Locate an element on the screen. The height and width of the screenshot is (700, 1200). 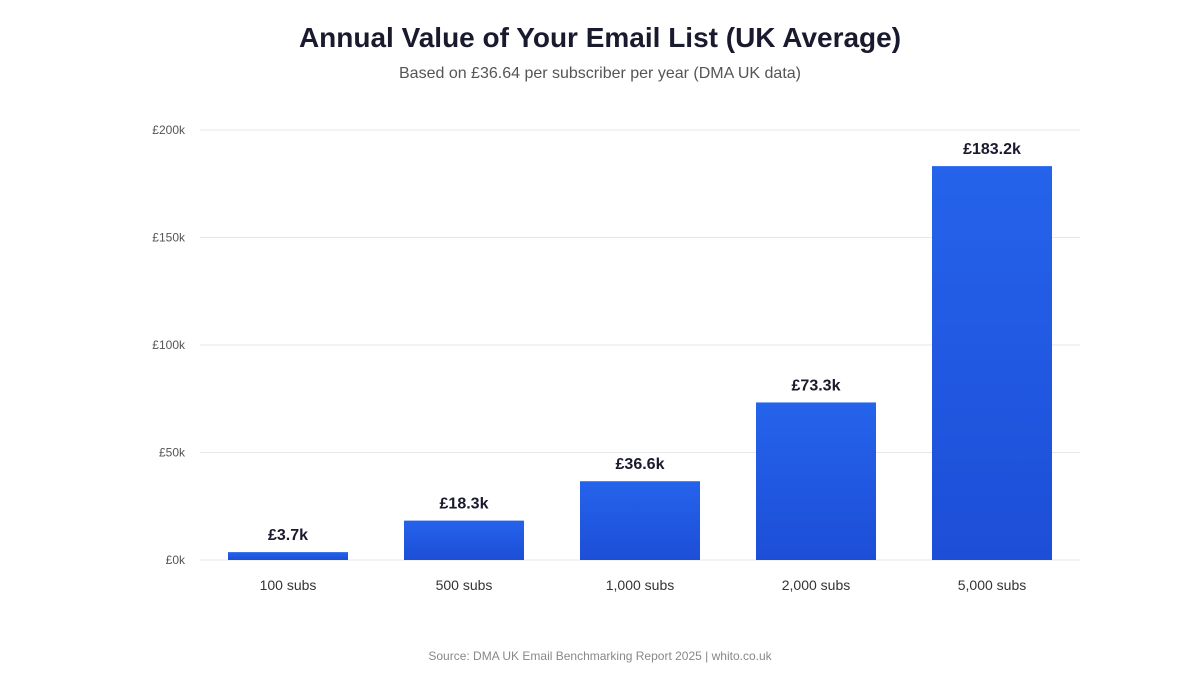
x-tick-label: 500 subs is located at coordinates (464, 585).